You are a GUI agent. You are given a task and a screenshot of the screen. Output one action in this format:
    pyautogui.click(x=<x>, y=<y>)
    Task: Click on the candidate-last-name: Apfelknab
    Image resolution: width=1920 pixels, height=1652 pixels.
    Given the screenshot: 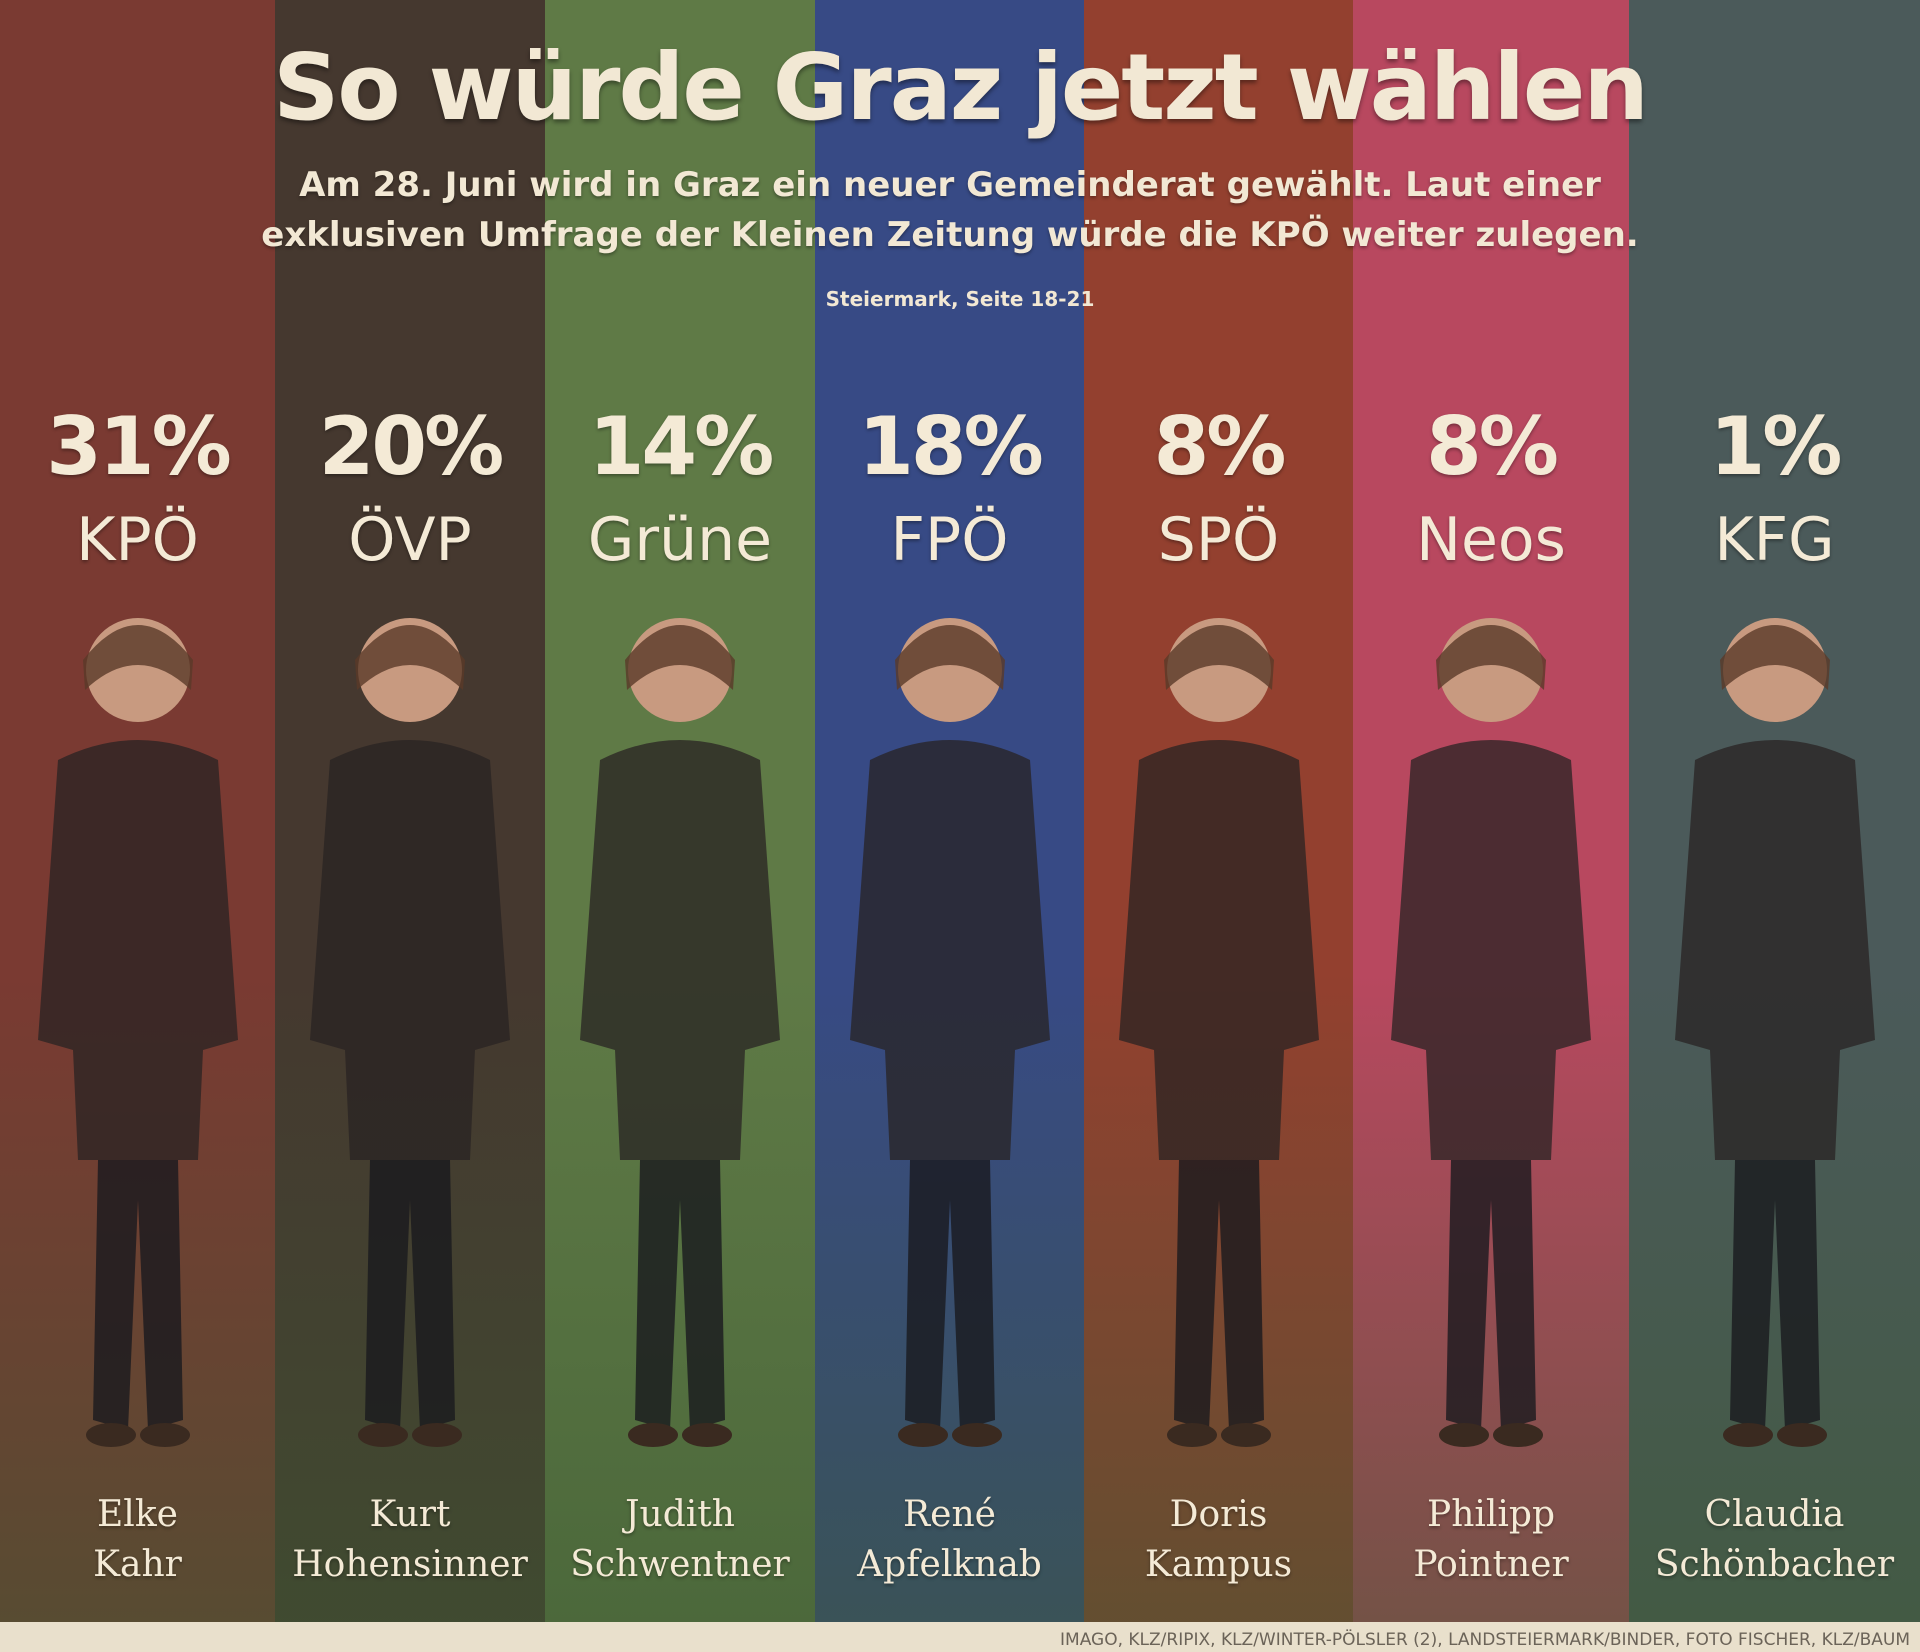 What is the action you would take?
    pyautogui.click(x=949, y=1564)
    